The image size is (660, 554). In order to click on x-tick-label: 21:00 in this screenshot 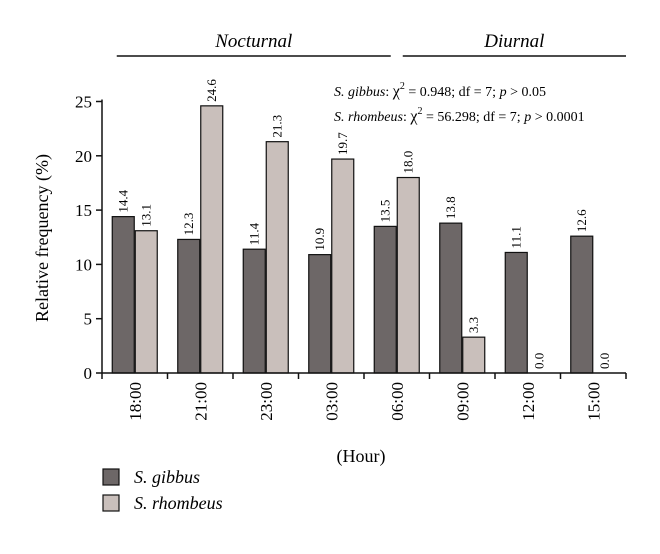, I will do `click(200, 401)`.